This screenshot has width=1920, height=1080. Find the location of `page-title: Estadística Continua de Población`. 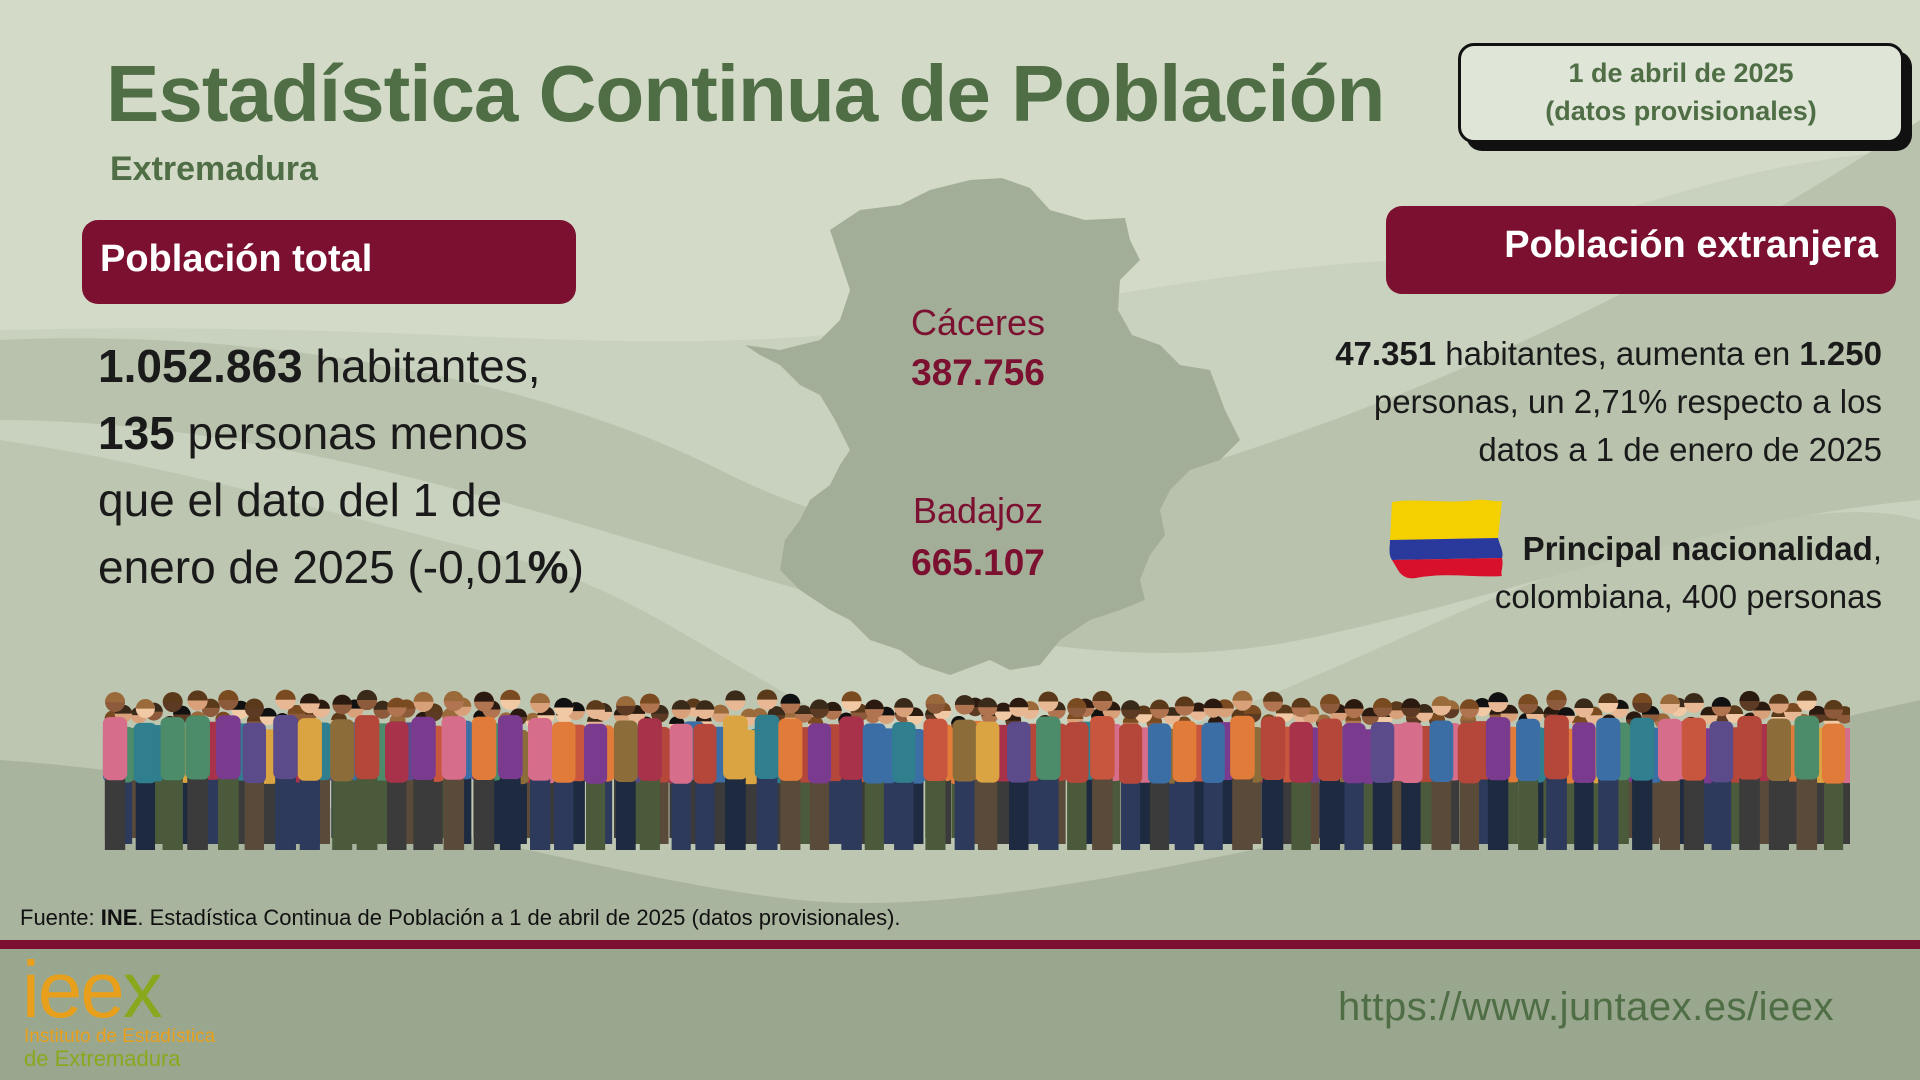

page-title: Estadística Continua de Población is located at coordinates (745, 93).